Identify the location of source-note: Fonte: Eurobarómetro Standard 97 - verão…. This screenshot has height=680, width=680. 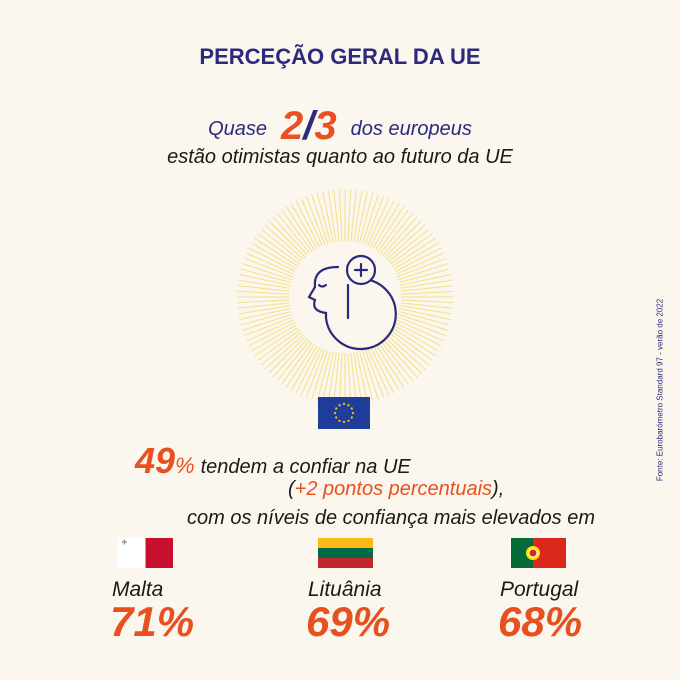
(660, 390).